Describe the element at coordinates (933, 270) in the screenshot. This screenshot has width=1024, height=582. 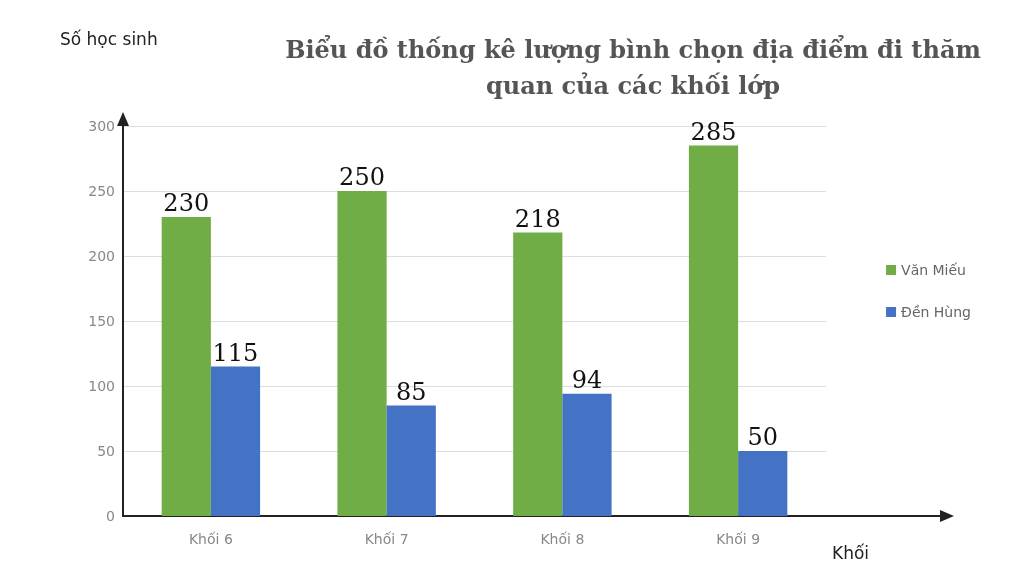
I see `legend-label: Văn Miếu` at that location.